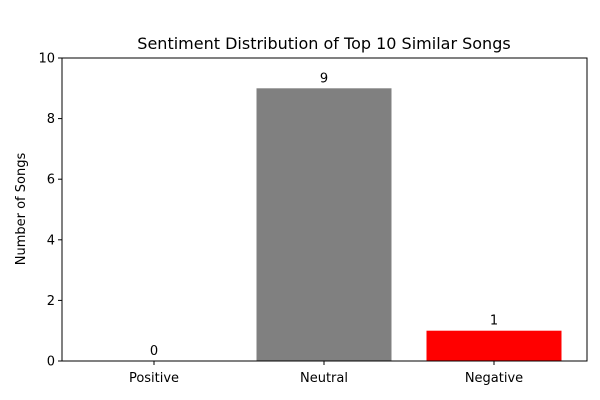  Describe the element at coordinates (494, 378) in the screenshot. I see `x-tick-label-negative: Negative` at that location.